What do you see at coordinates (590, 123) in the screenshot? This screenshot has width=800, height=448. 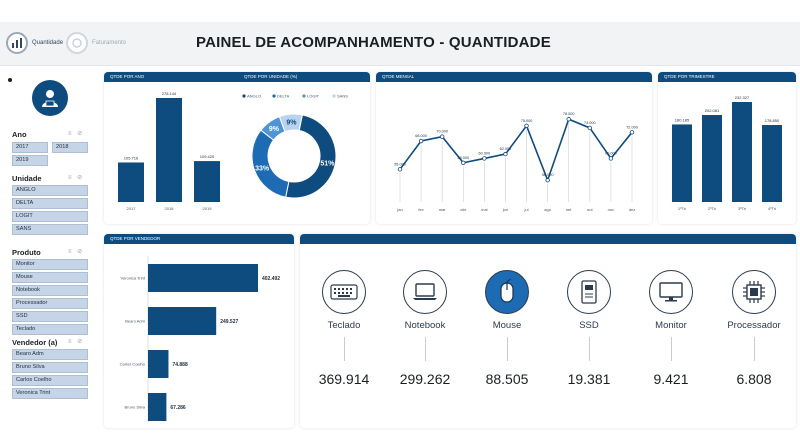 I see `point-value-label: 74.000` at bounding box center [590, 123].